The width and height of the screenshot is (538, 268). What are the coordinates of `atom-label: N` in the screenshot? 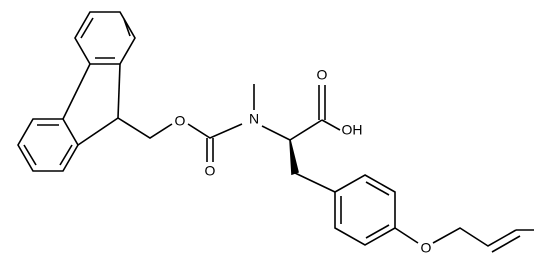 It's located at (254, 119).